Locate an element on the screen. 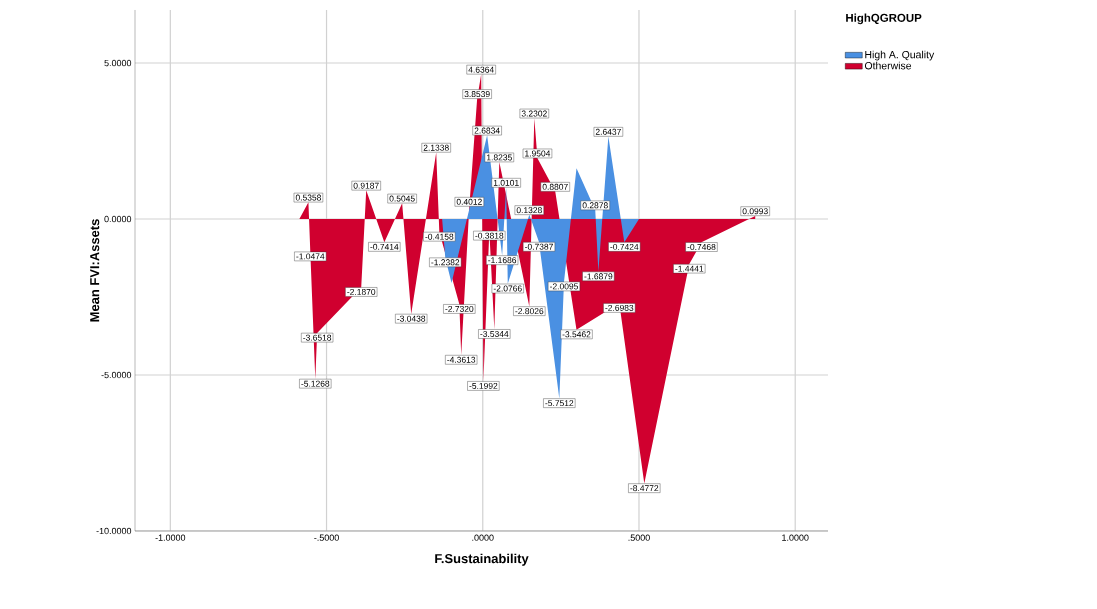 The height and width of the screenshot is (609, 1097). x-tick-label: .5000 is located at coordinates (639, 537).